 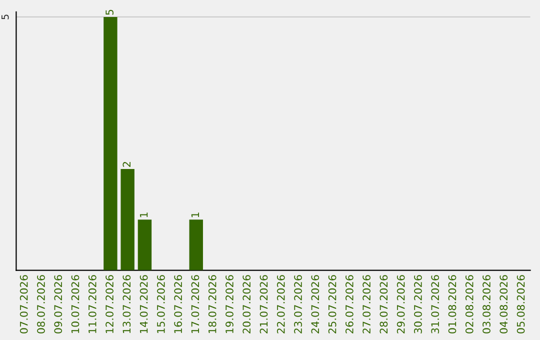 I want to click on x-tick-label: 22.07.2026, so click(x=280, y=304).